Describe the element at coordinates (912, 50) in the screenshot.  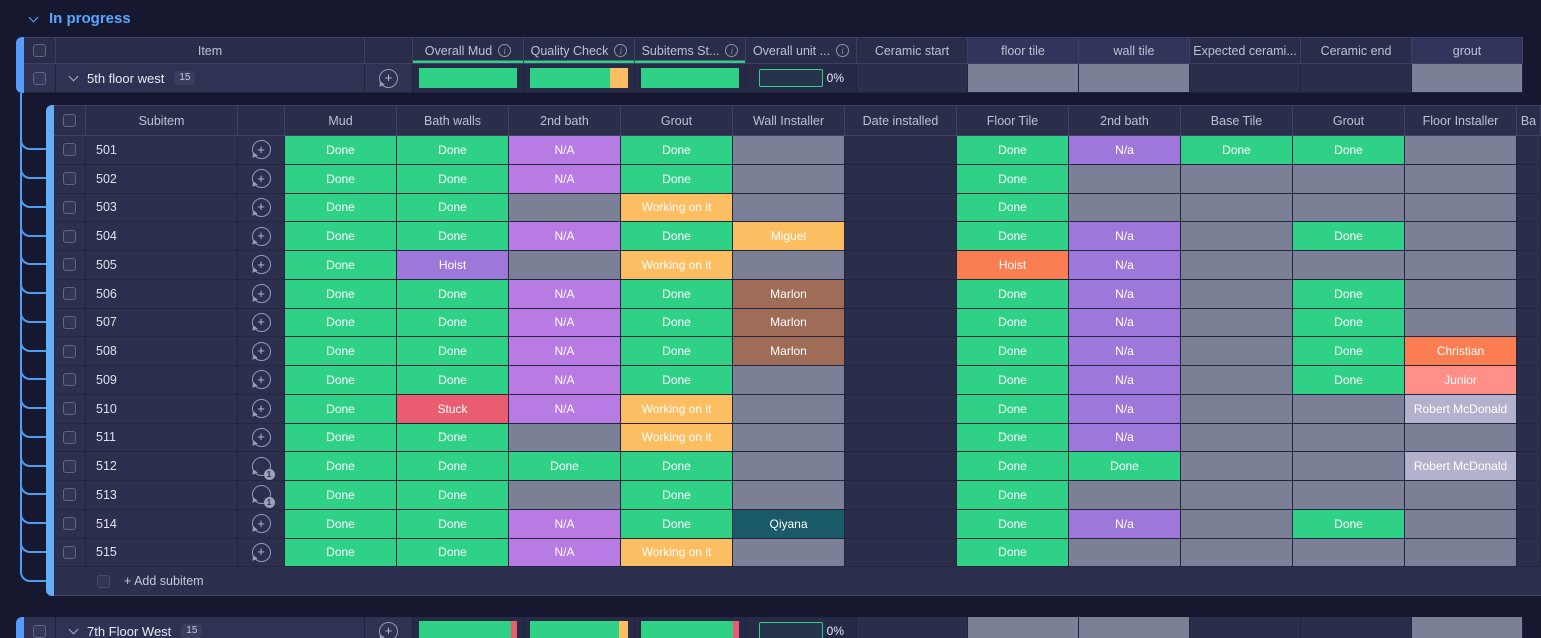
I see `column-header: Ceramic start` at that location.